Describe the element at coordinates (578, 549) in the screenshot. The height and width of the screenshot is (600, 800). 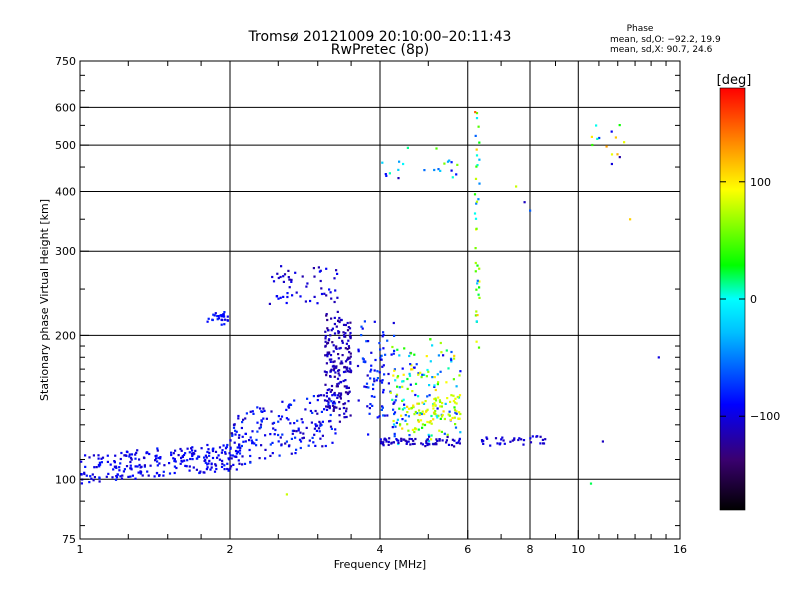
I see `x-tick-label: 10` at that location.